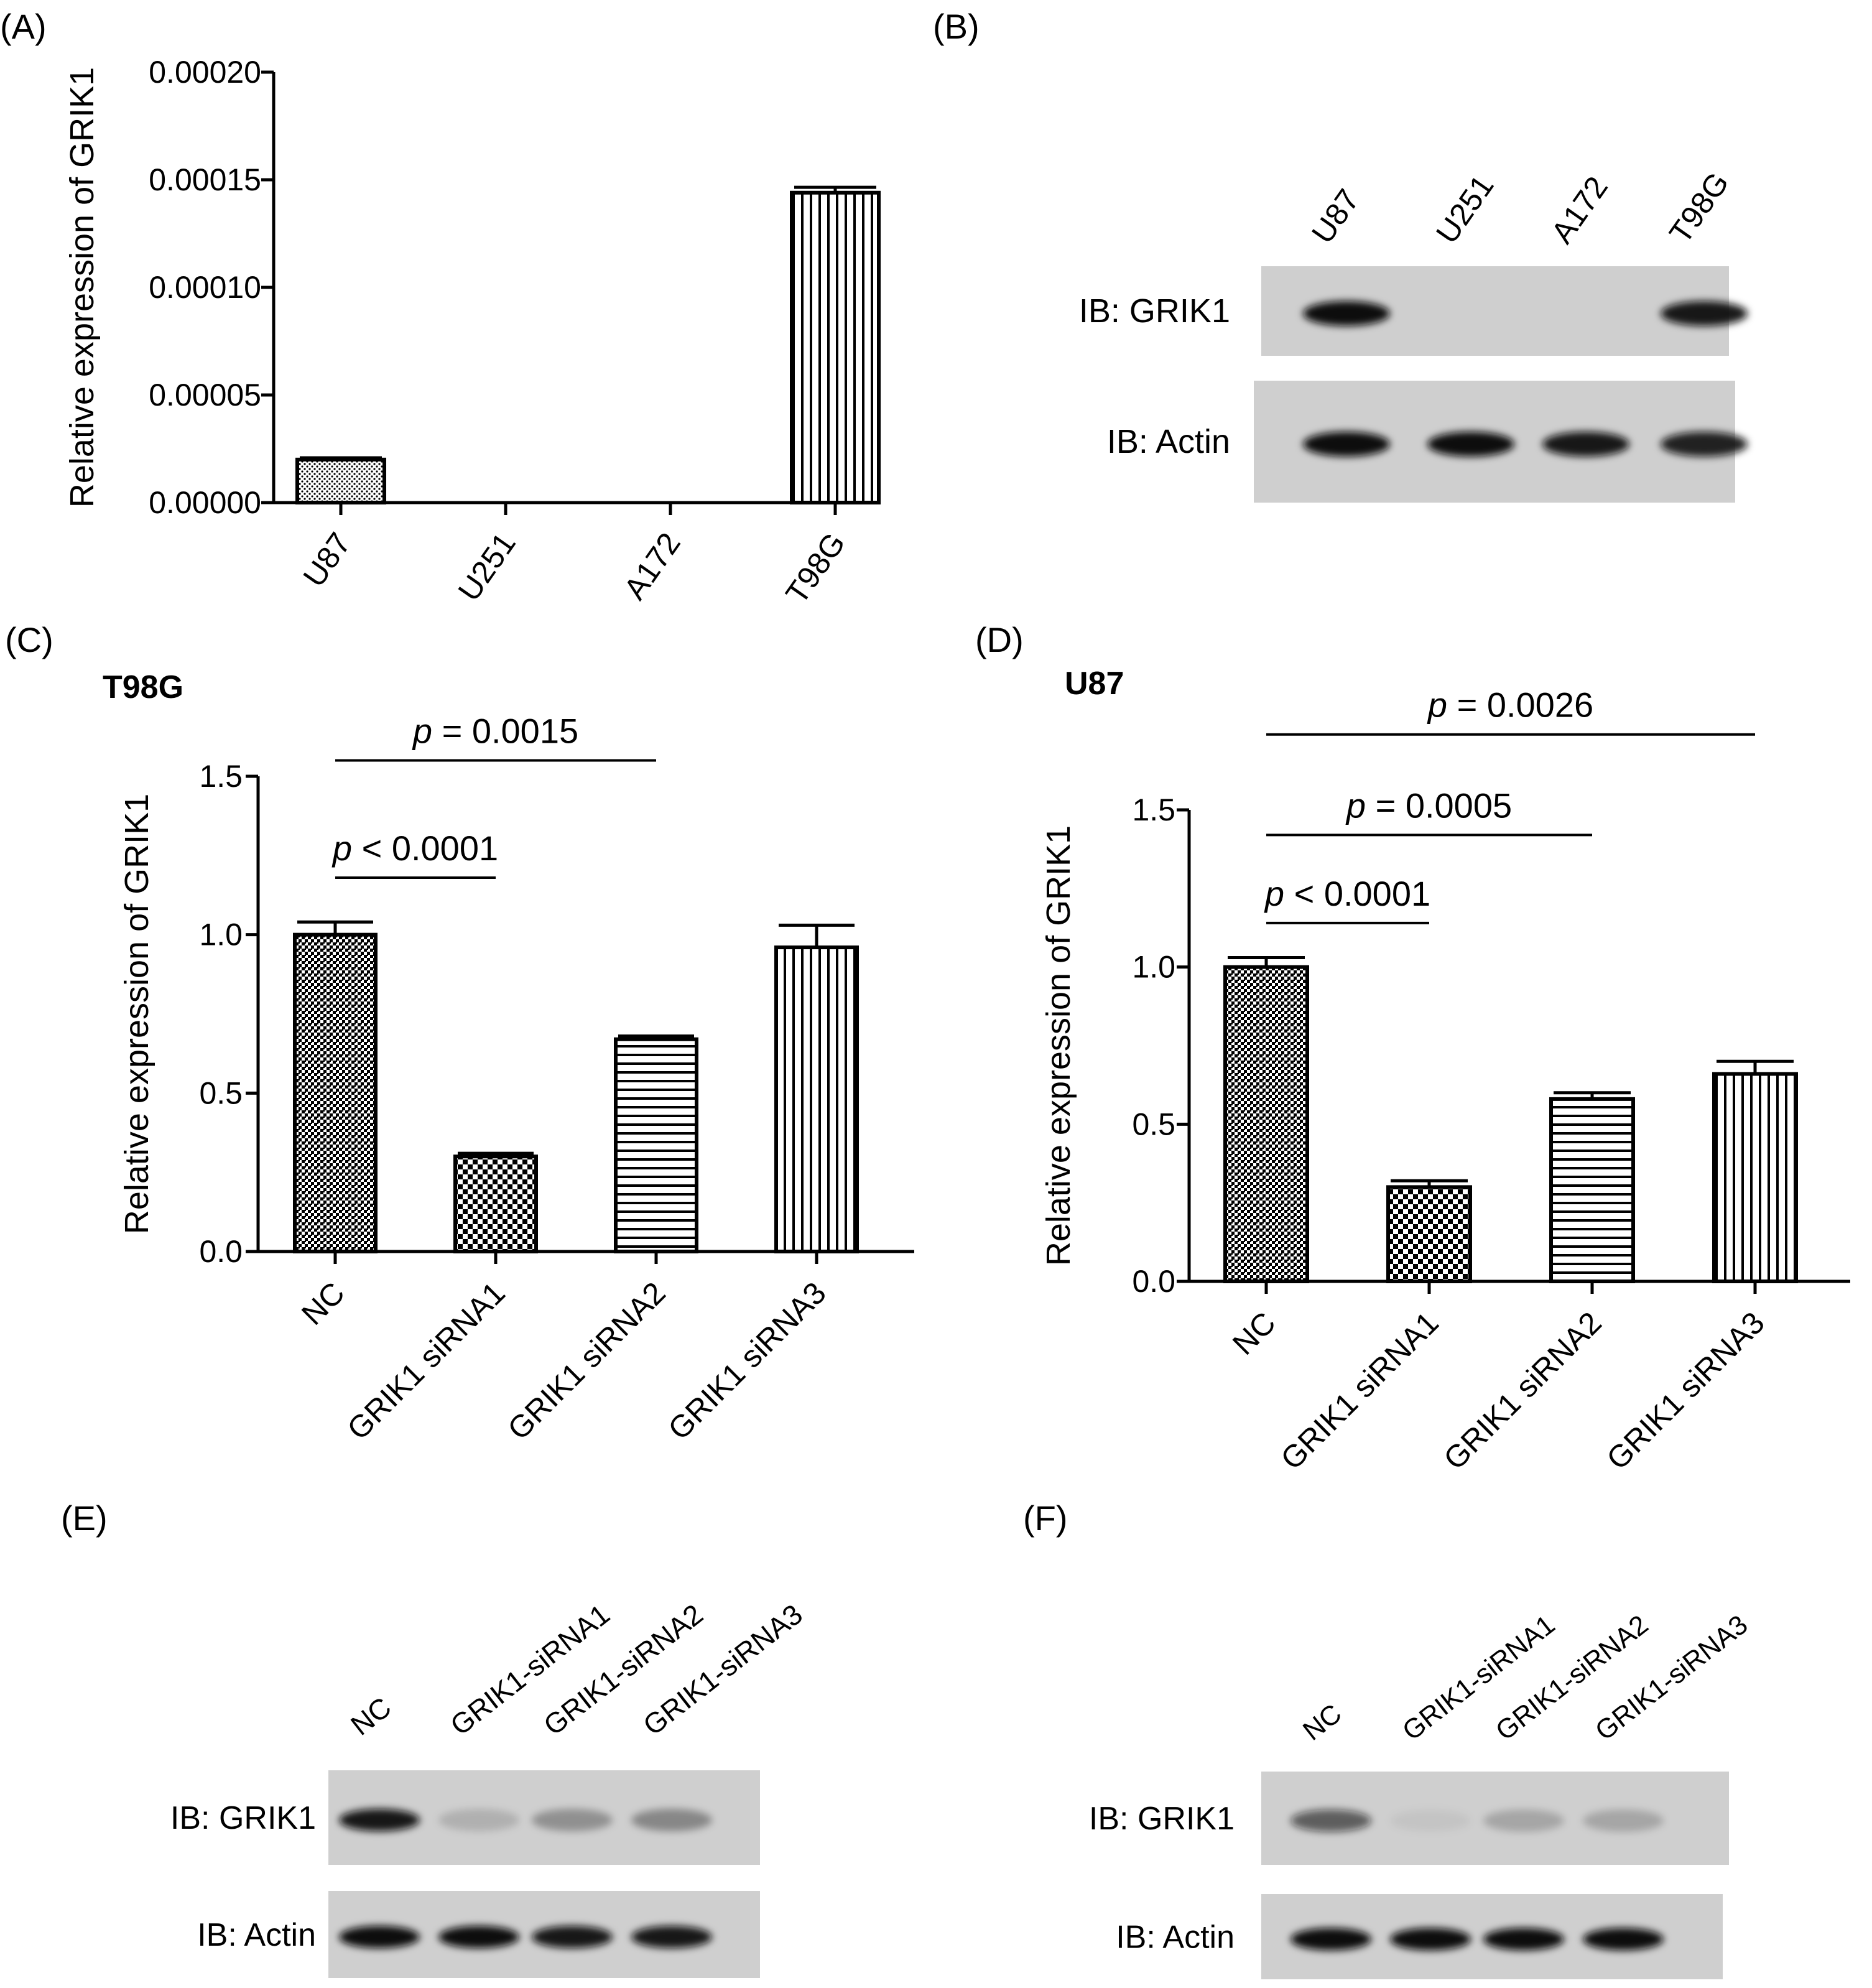 Image resolution: width=1872 pixels, height=1988 pixels. I want to click on y-tick-label: 0.00000, so click(205, 502).